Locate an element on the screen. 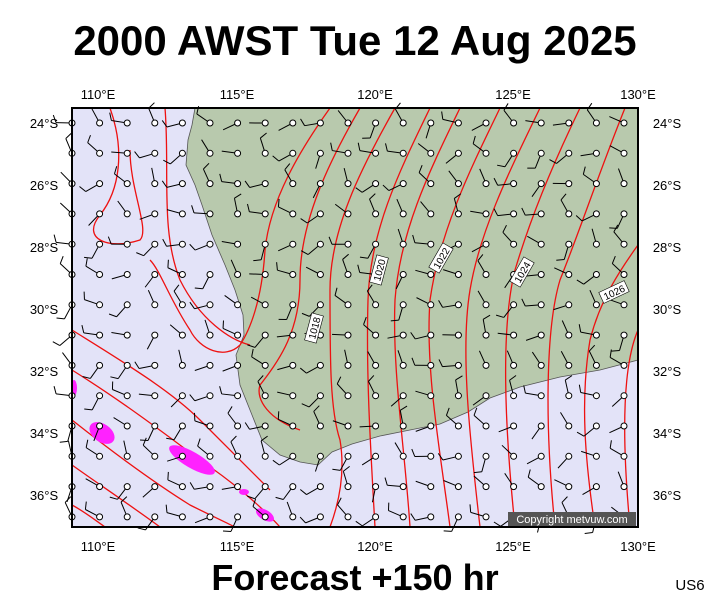  y-axis-label: 32°S is located at coordinates (667, 371).